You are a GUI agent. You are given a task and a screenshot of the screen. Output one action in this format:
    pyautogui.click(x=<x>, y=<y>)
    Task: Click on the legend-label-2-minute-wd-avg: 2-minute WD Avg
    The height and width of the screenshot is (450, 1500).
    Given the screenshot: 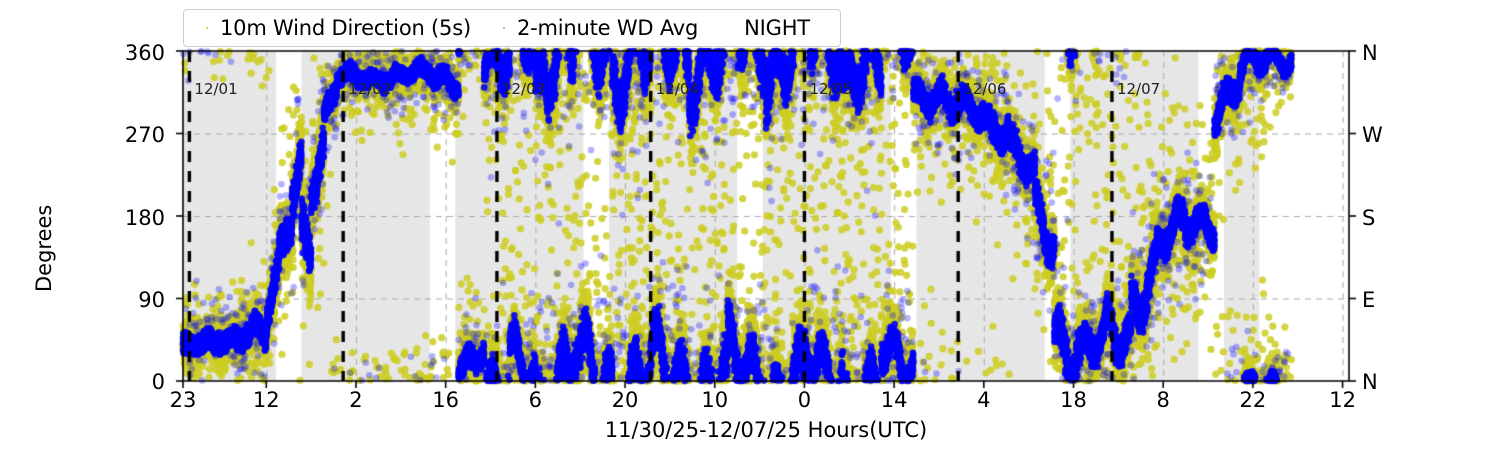 What is the action you would take?
    pyautogui.click(x=607, y=28)
    